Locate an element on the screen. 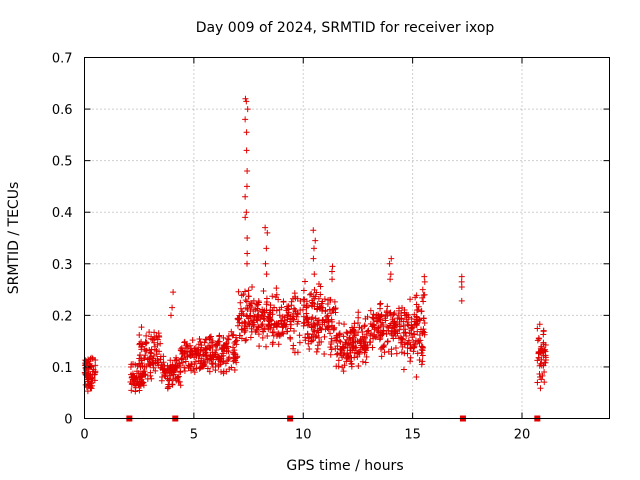  x-tick-label: 15 is located at coordinates (412, 435).